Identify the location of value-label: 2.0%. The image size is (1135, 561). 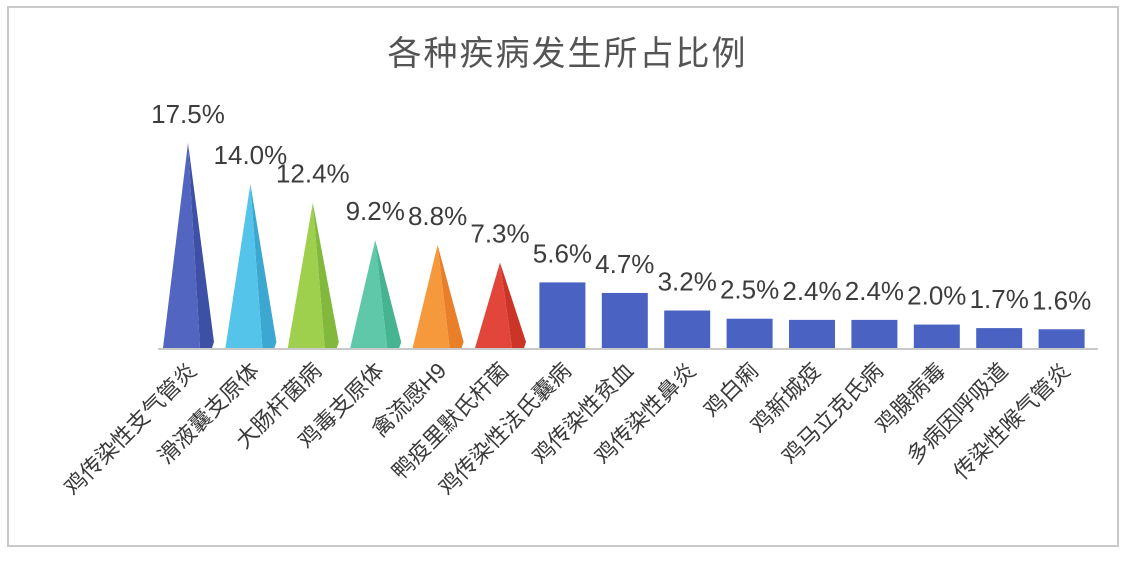
(936, 296).